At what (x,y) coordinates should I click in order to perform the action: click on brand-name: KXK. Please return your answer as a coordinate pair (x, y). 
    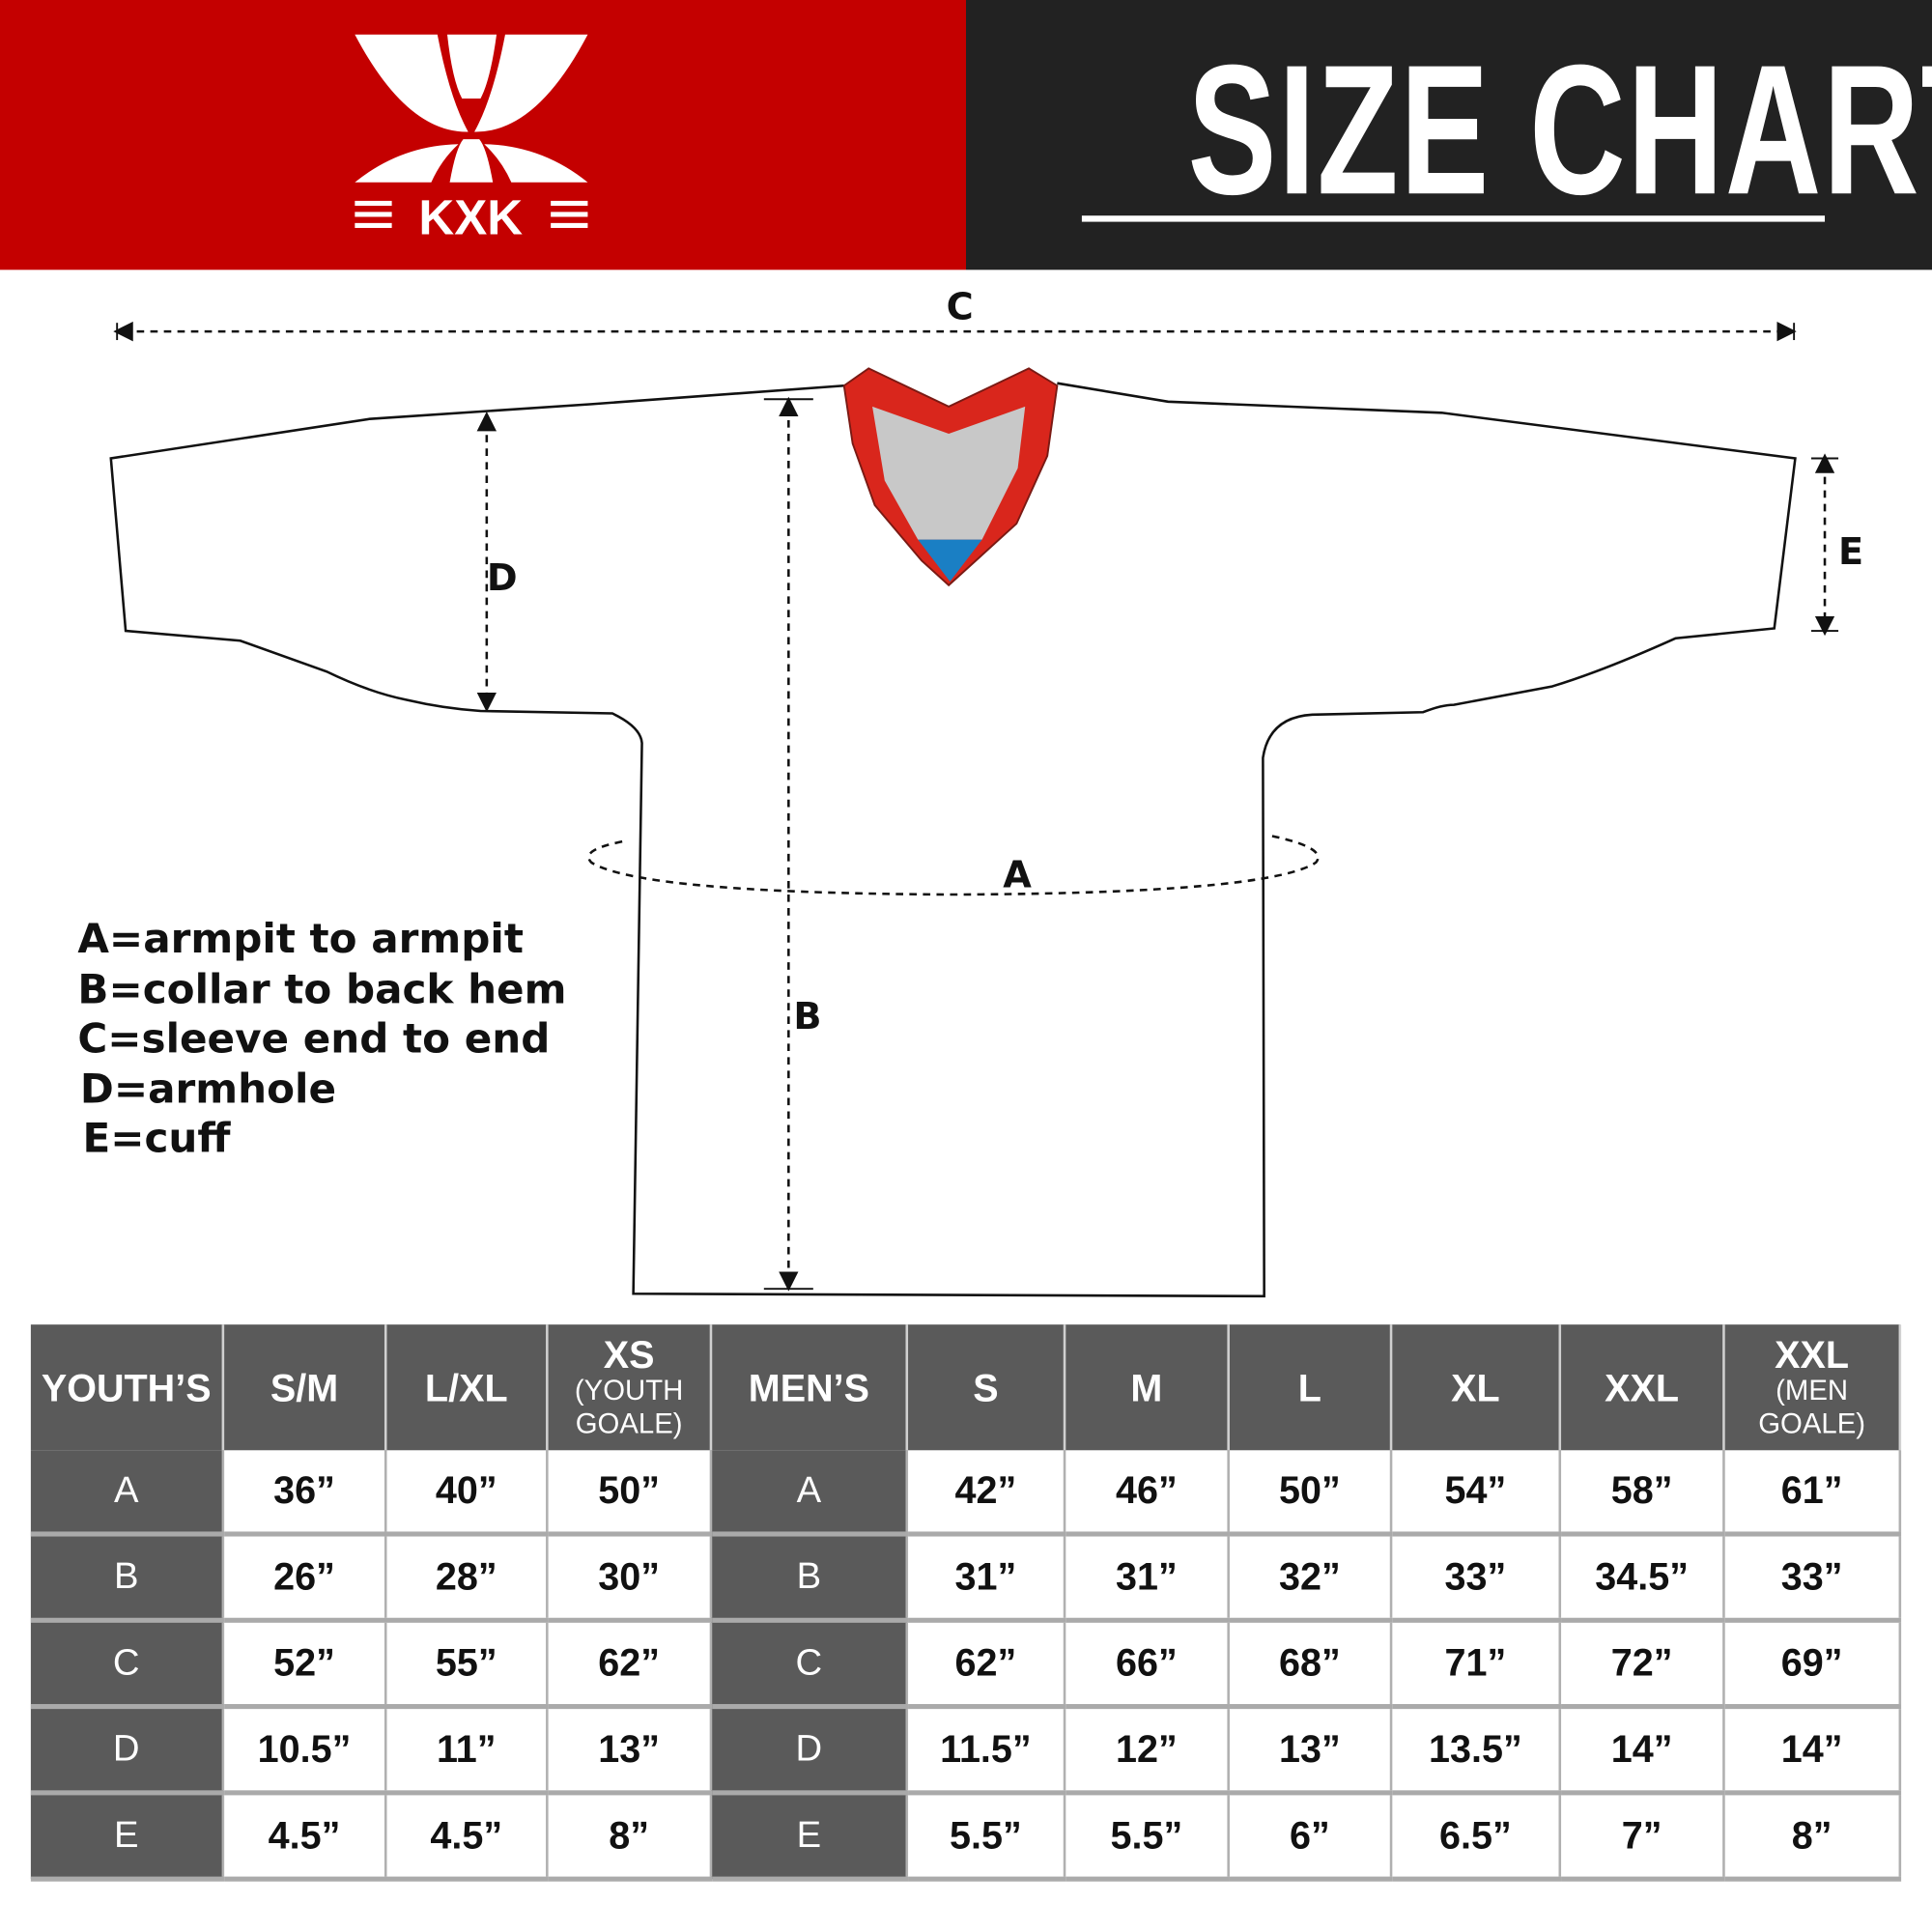
    Looking at the image, I should click on (470, 216).